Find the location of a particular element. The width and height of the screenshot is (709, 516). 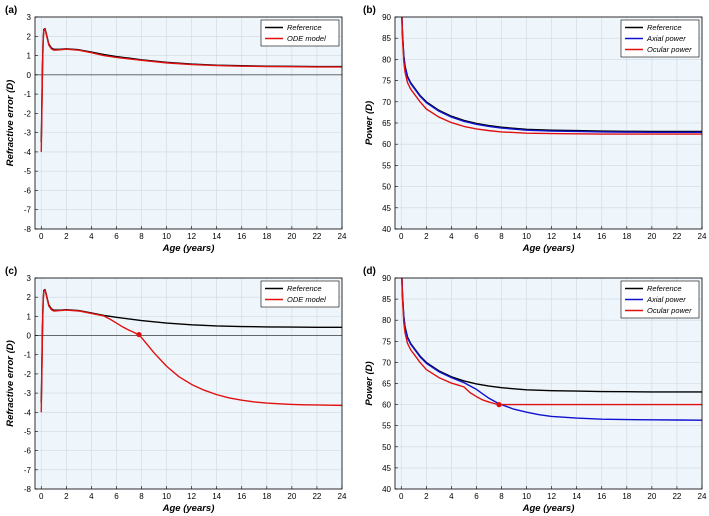

y-tick-label: -2 is located at coordinates (28, 113).